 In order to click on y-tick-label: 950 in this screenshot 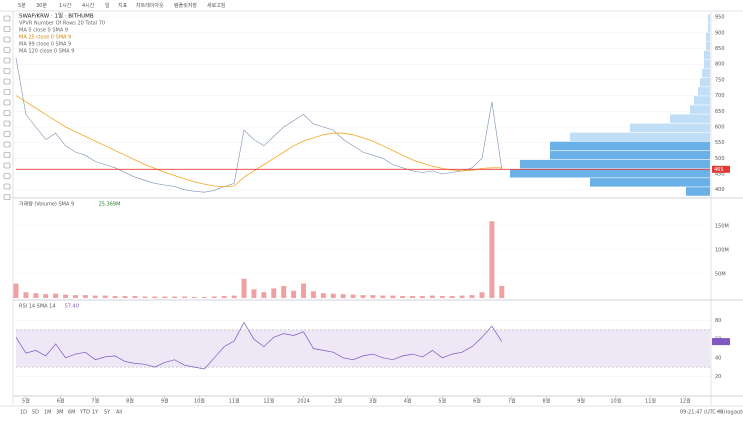, I will do `click(720, 18)`.